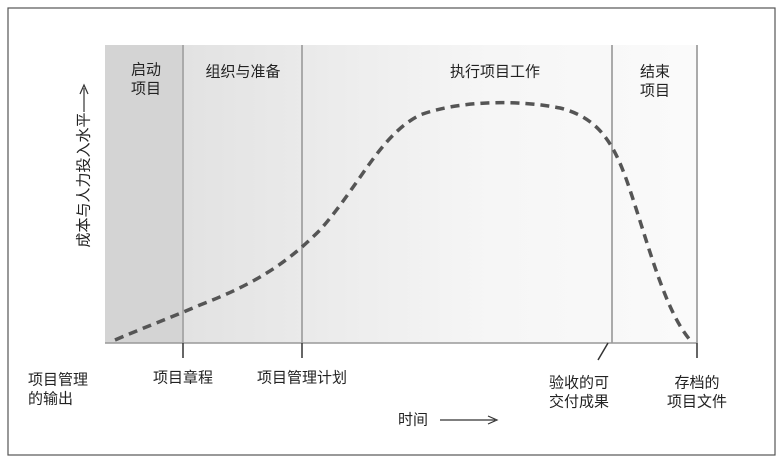 This screenshot has width=783, height=466. What do you see at coordinates (84, 89) in the screenshot?
I see `y-arrow-head` at bounding box center [84, 89].